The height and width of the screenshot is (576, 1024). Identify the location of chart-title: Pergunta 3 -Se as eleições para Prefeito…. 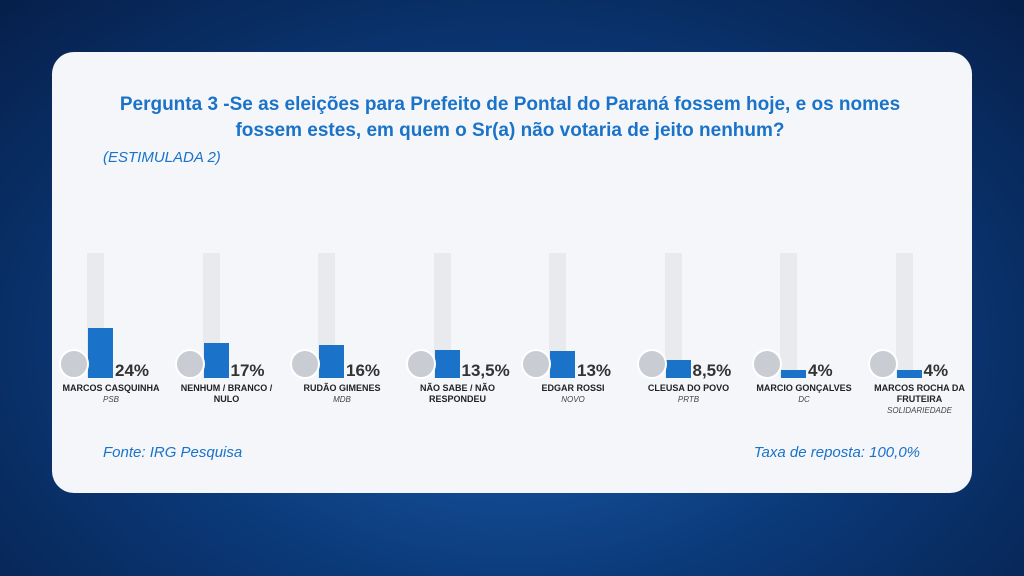
(510, 117).